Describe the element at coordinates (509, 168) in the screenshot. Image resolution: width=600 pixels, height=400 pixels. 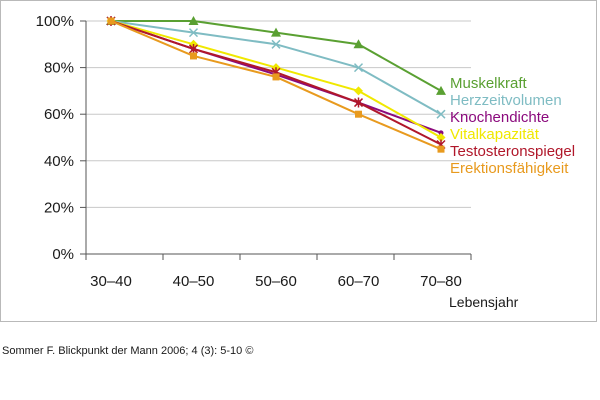
I see `legend-entry-erektionsfahigkeit: Erektionsfähigkeit` at that location.